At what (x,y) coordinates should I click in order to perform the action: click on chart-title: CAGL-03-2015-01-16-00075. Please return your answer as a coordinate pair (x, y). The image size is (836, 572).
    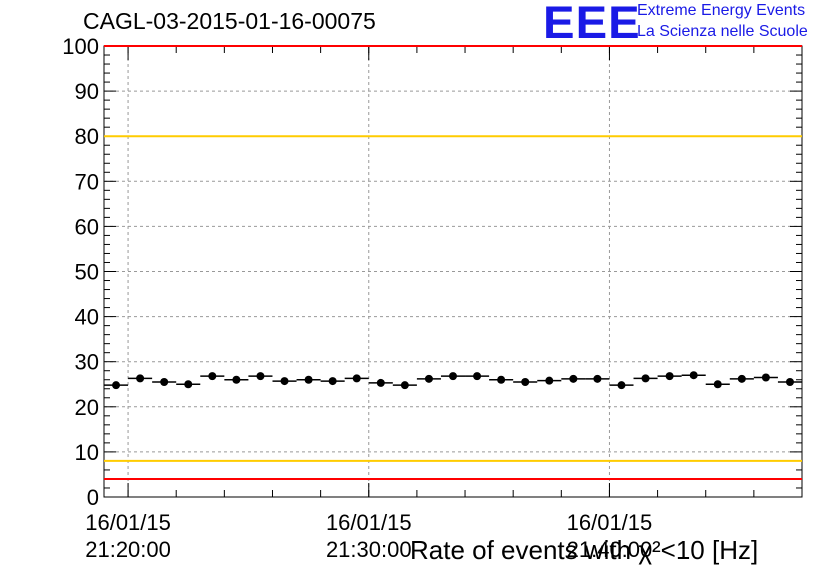
    Looking at the image, I should click on (229, 21).